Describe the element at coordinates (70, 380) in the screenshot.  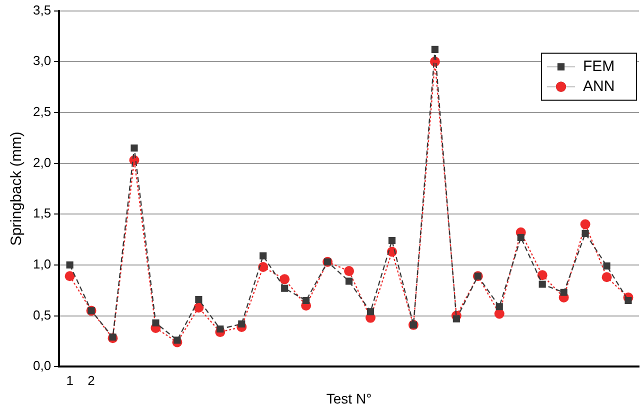
I see `x-tick-label: 1` at that location.